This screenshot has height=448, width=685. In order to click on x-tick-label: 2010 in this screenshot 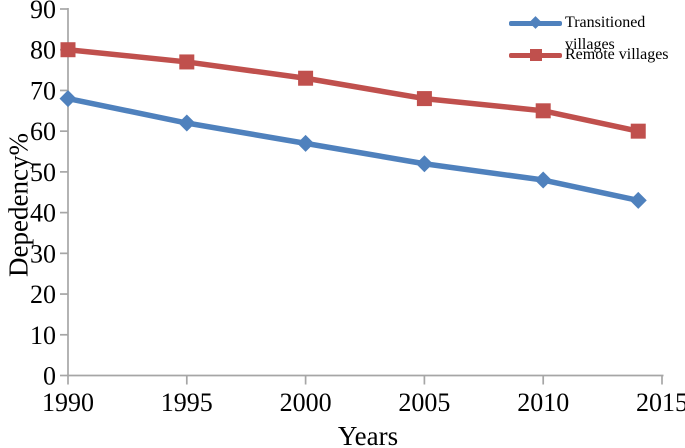, I will do `click(543, 402)`.